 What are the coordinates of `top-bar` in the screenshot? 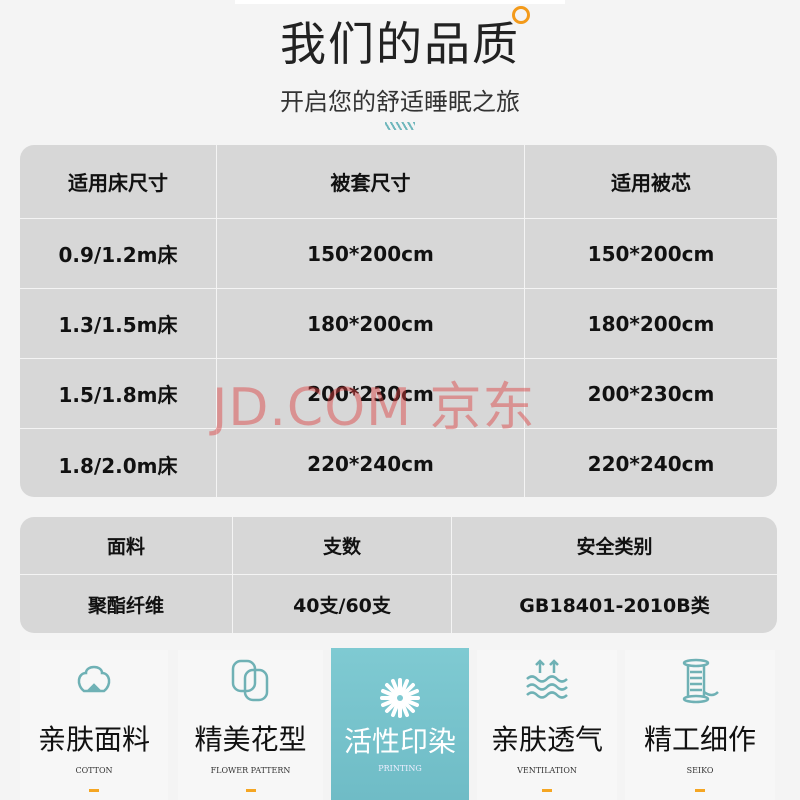 It's located at (400, 2).